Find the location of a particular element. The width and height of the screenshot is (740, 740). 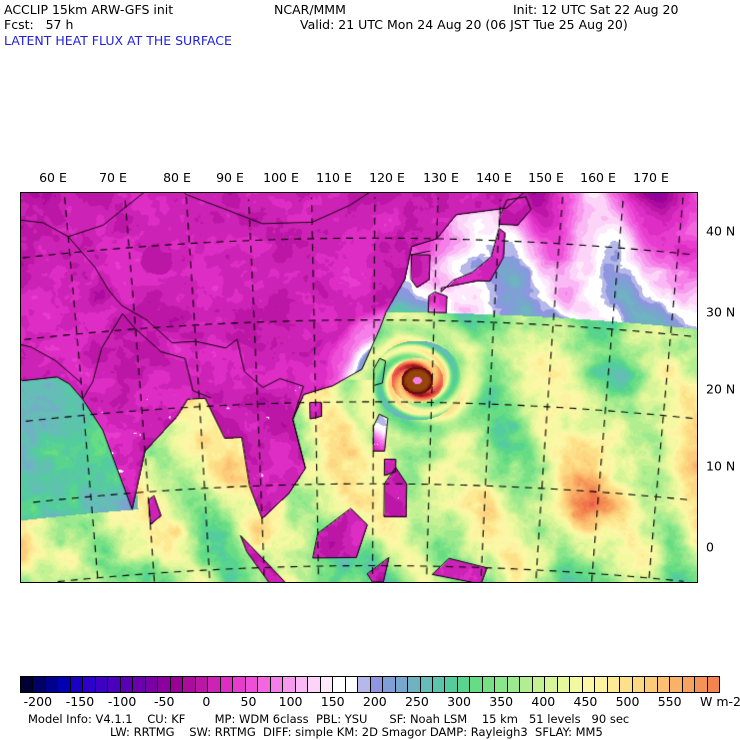

header-model-line: ACCLIP 15km ARW-GFS init is located at coordinates (89, 9).